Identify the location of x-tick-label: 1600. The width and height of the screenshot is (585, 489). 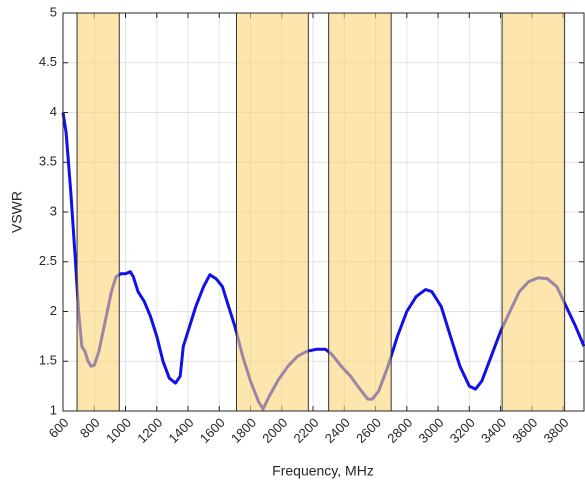
(212, 430).